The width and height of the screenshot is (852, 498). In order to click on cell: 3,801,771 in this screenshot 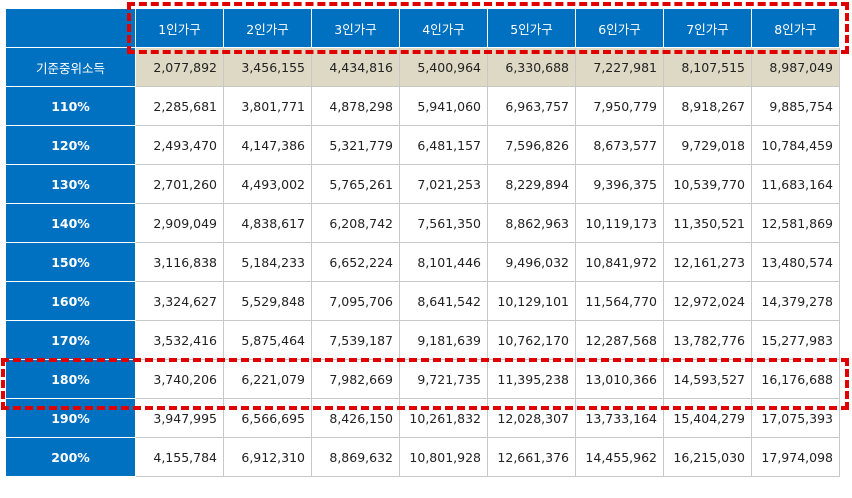, I will do `click(267, 106)`.